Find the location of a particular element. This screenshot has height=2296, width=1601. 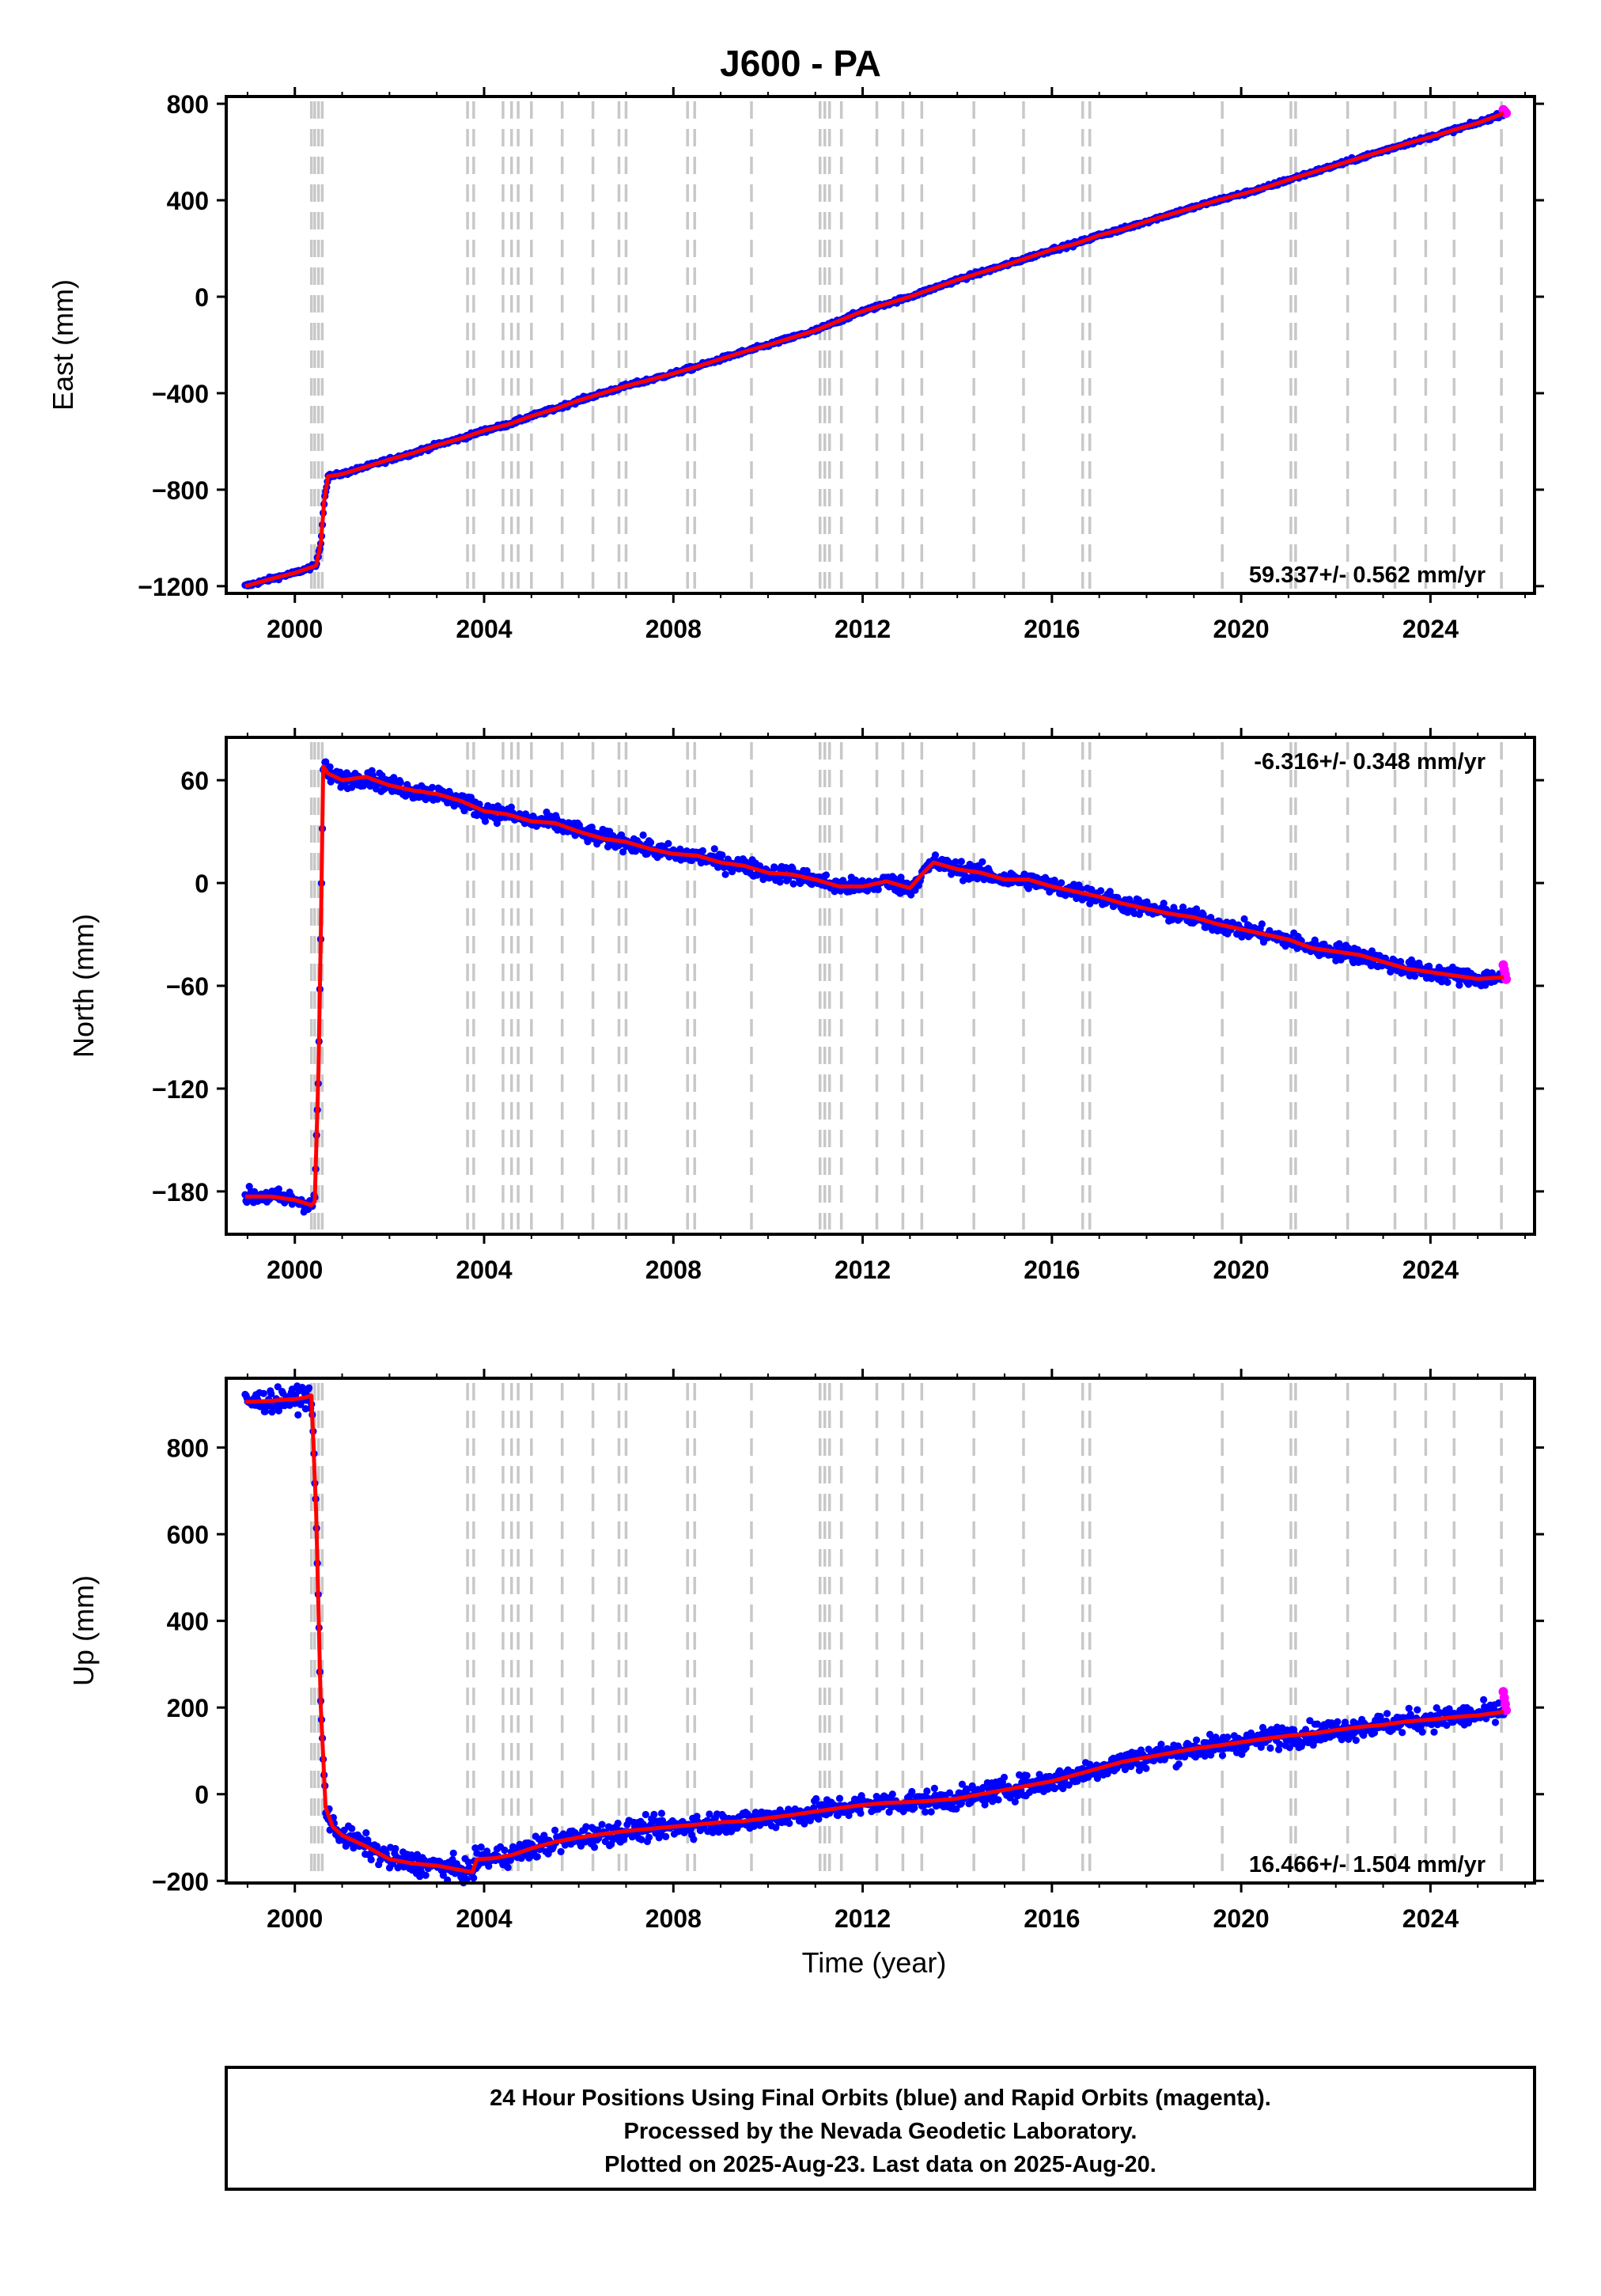

y-axis-label: East (mm) is located at coordinates (63, 345).